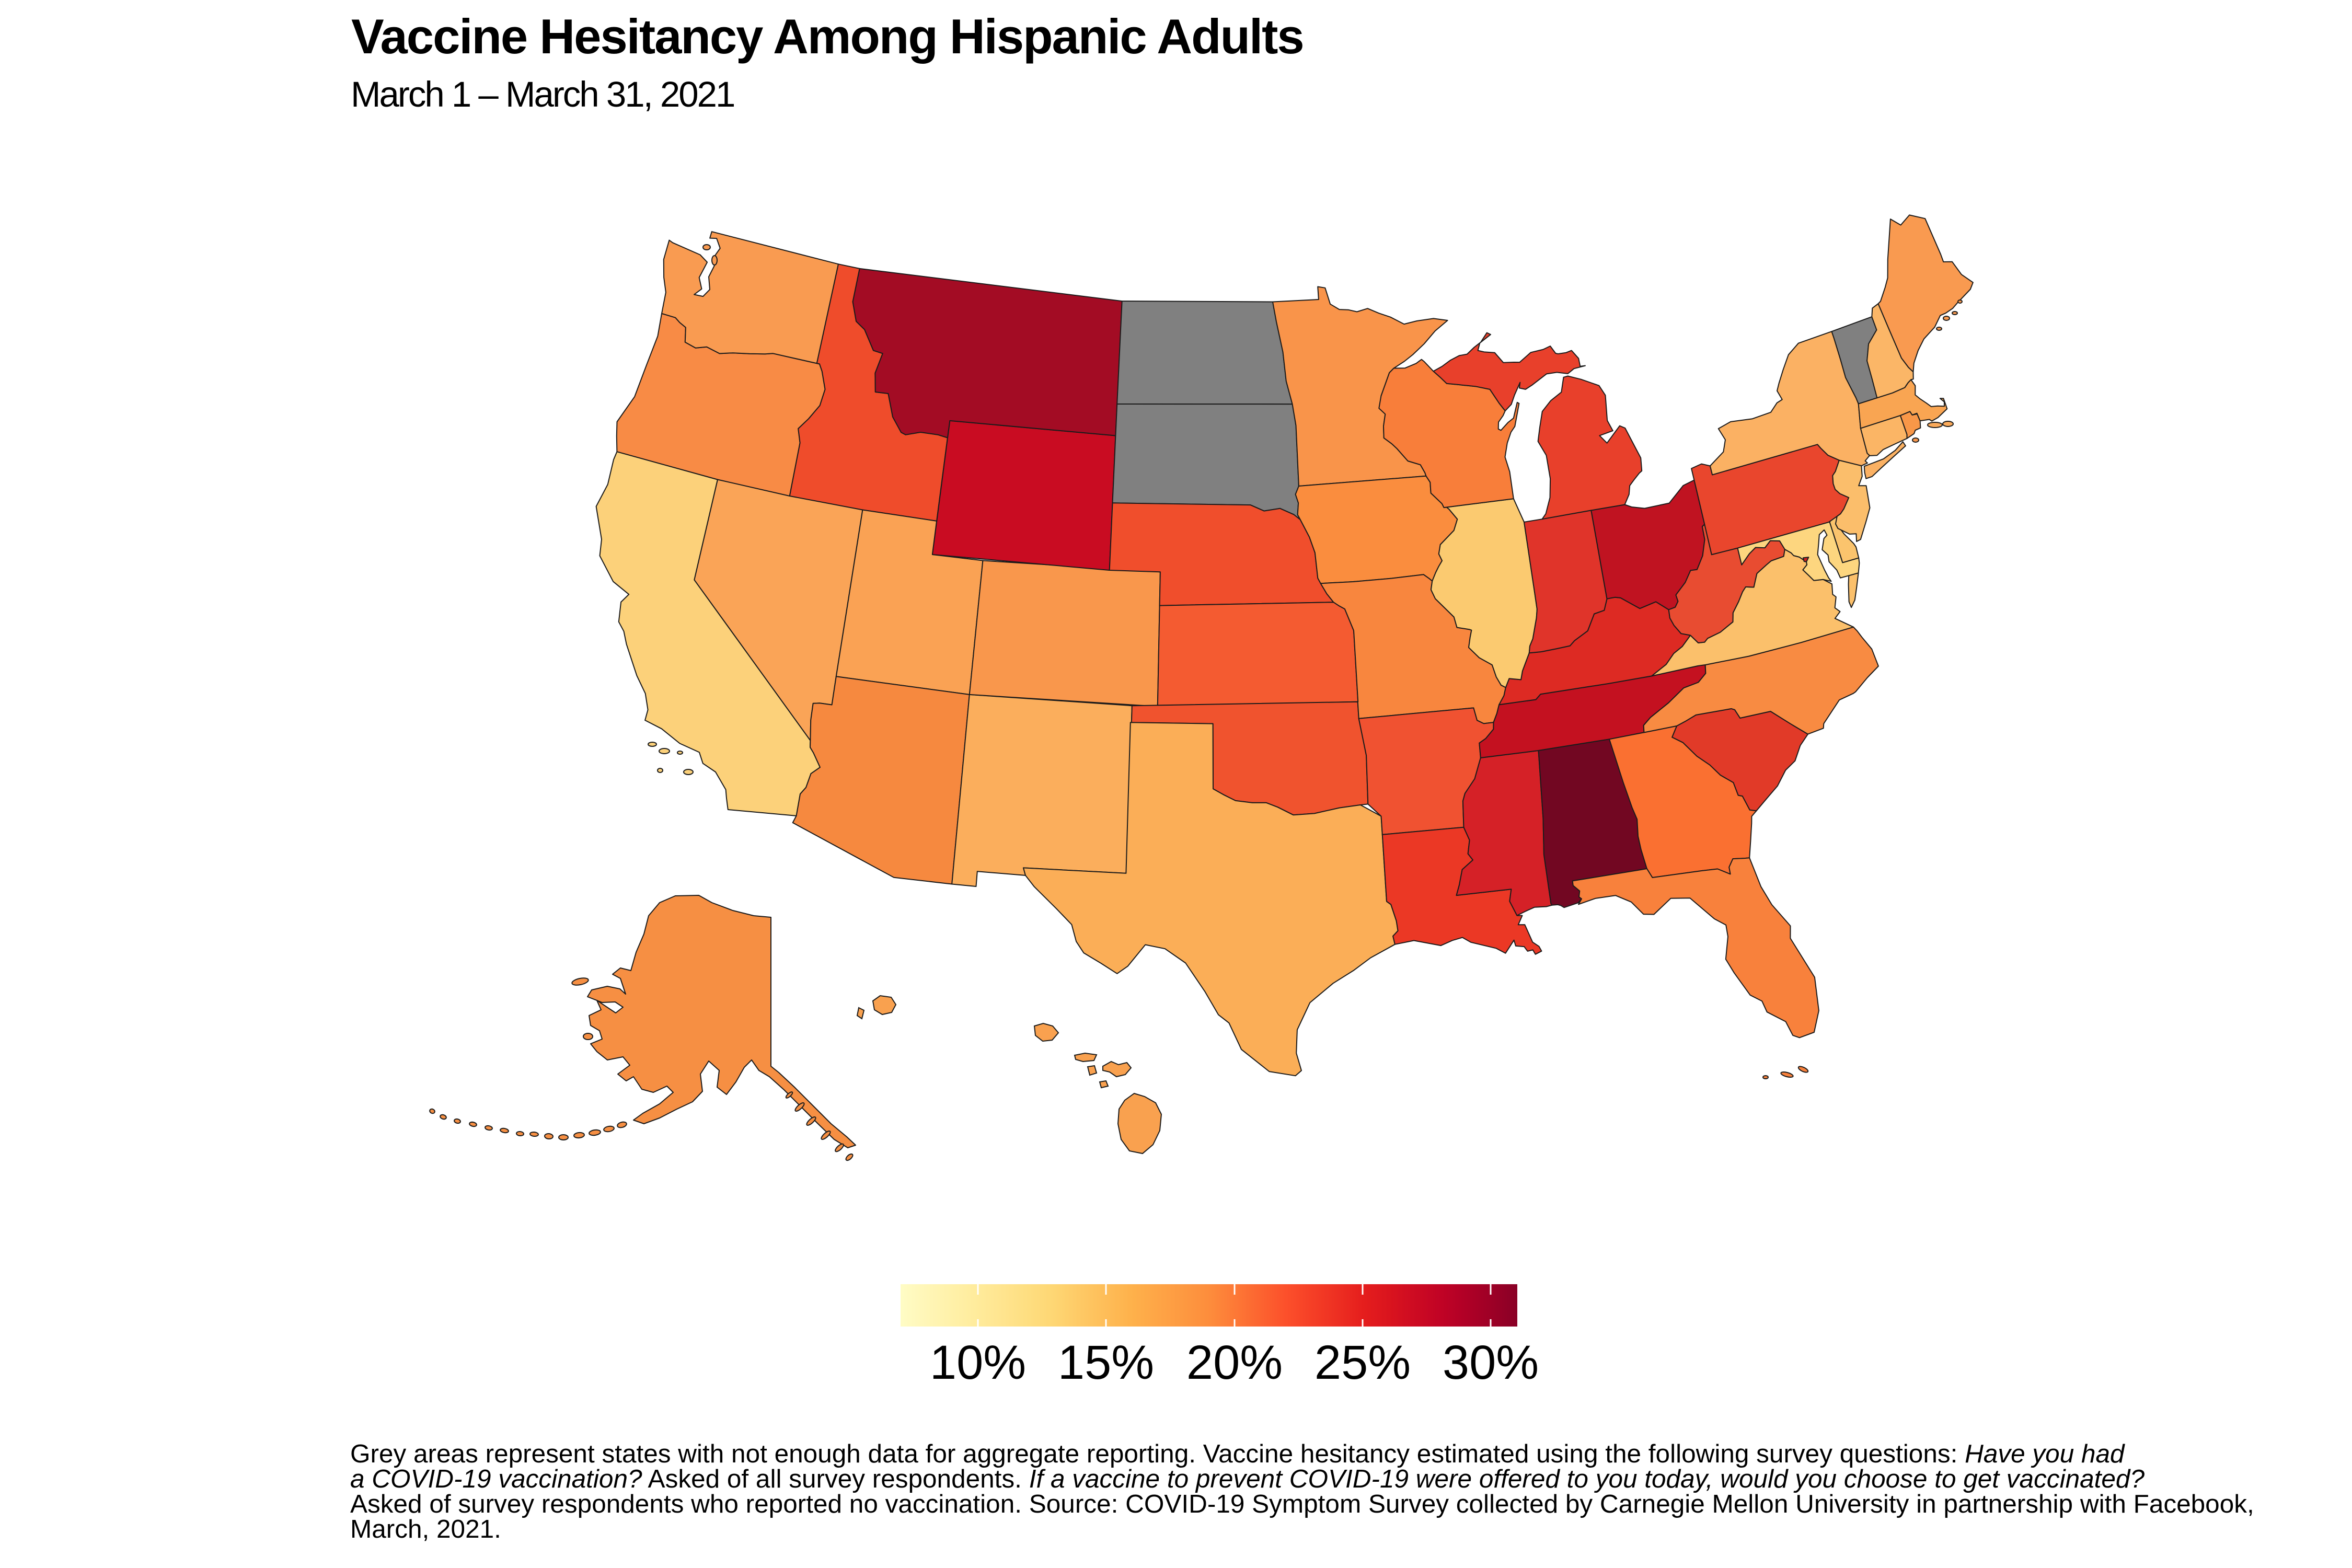 Image resolution: width=2352 pixels, height=1568 pixels. I want to click on svg-text: 15%, so click(1106, 1362).